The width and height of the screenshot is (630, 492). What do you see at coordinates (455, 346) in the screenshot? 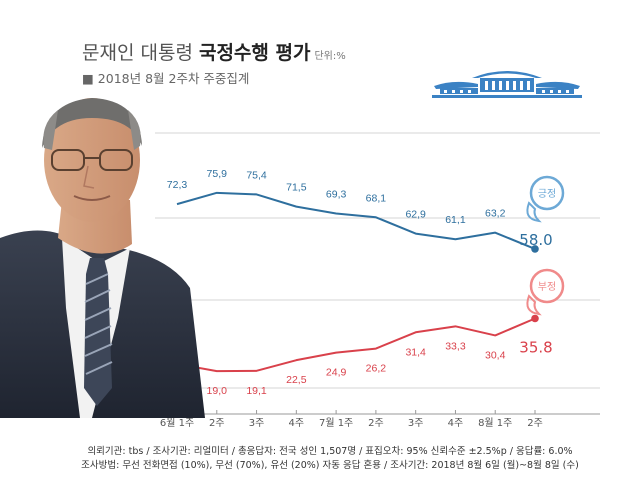
I see `data-label-1-7: 33,3` at bounding box center [455, 346].